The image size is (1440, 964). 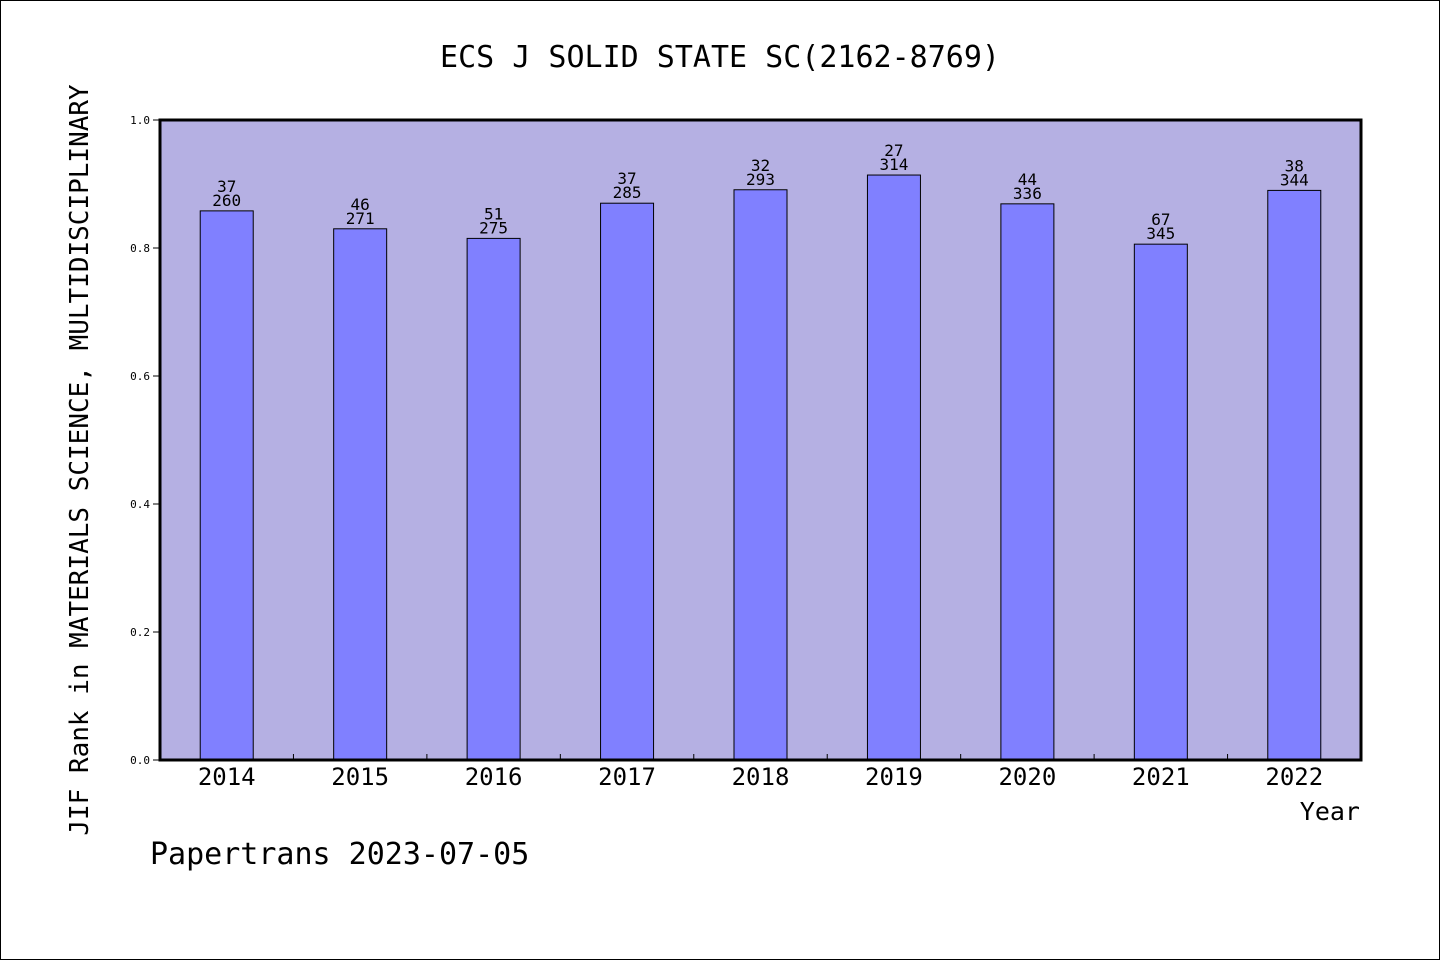 I want to click on y-tick-label: 0.0, so click(x=140, y=760).